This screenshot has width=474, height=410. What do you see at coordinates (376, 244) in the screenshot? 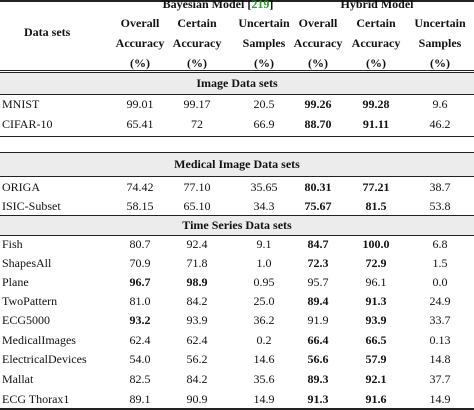
I see `table-cell: 100.0` at bounding box center [376, 244].